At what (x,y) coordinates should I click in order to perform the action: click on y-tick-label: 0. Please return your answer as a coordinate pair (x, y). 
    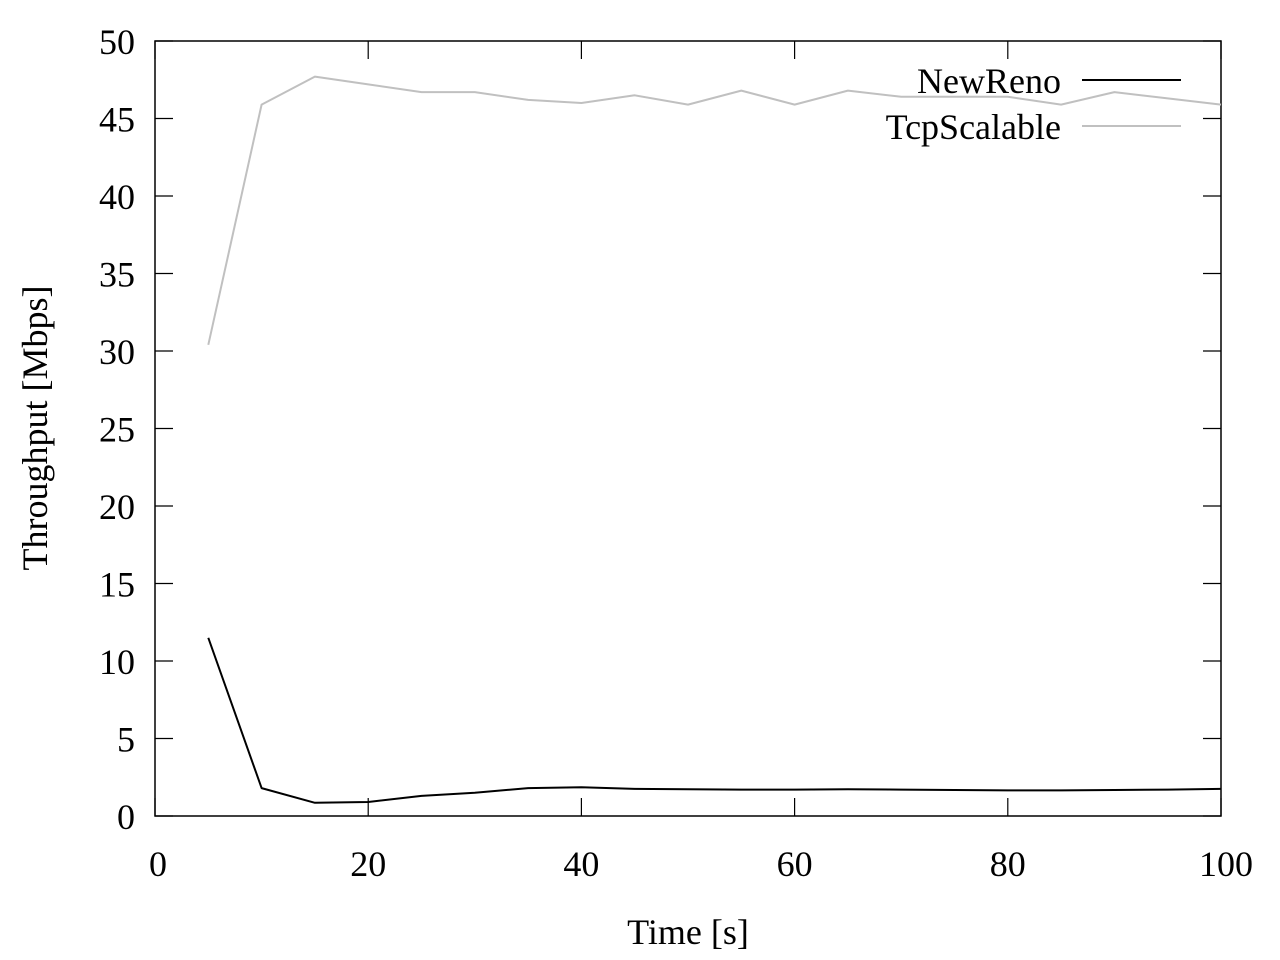
    Looking at the image, I should click on (126, 817).